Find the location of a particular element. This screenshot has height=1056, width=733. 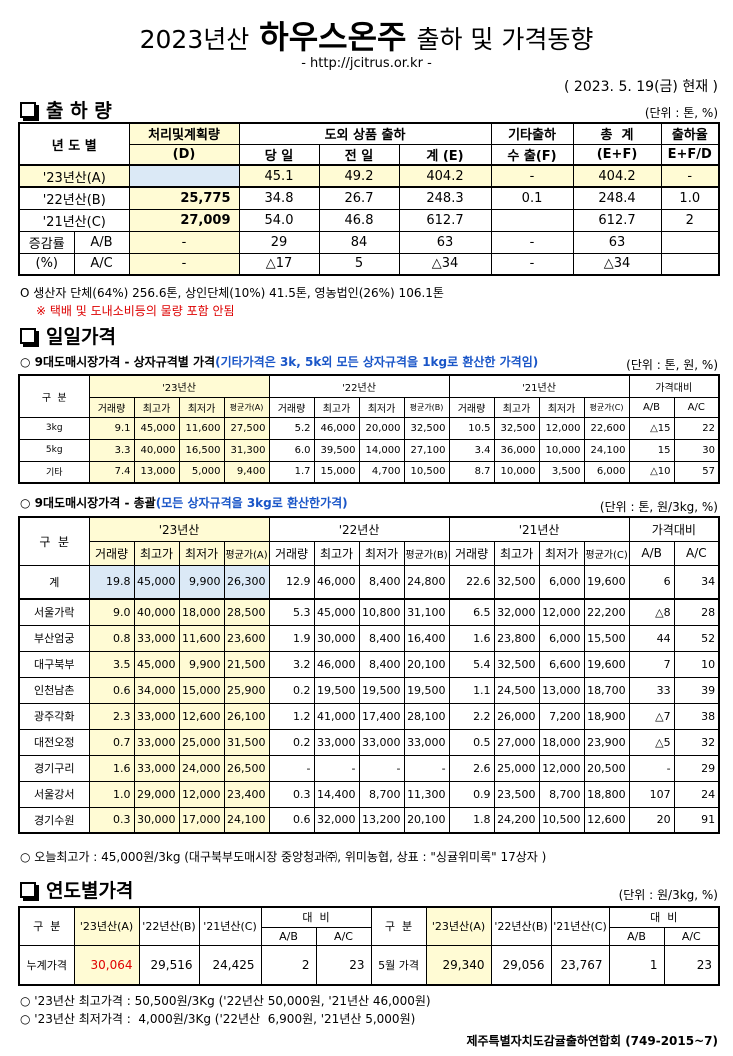

table-cell: 22.6 is located at coordinates (471, 582).